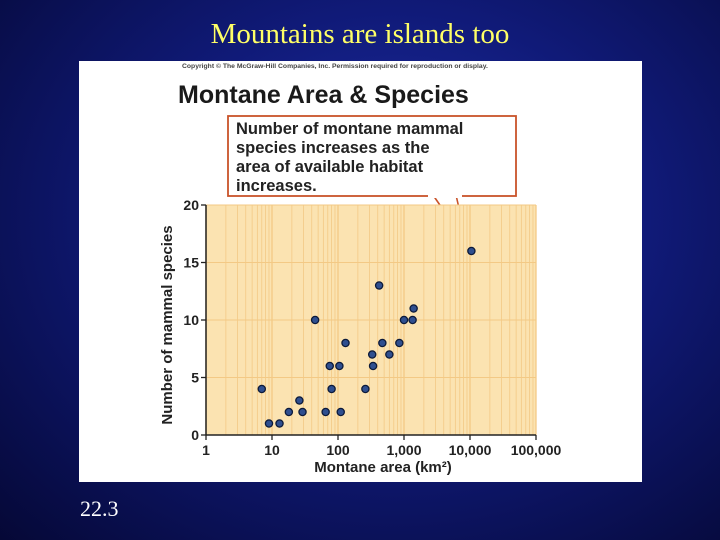  I want to click on slide-title: Mountains are islands too, so click(360, 34).